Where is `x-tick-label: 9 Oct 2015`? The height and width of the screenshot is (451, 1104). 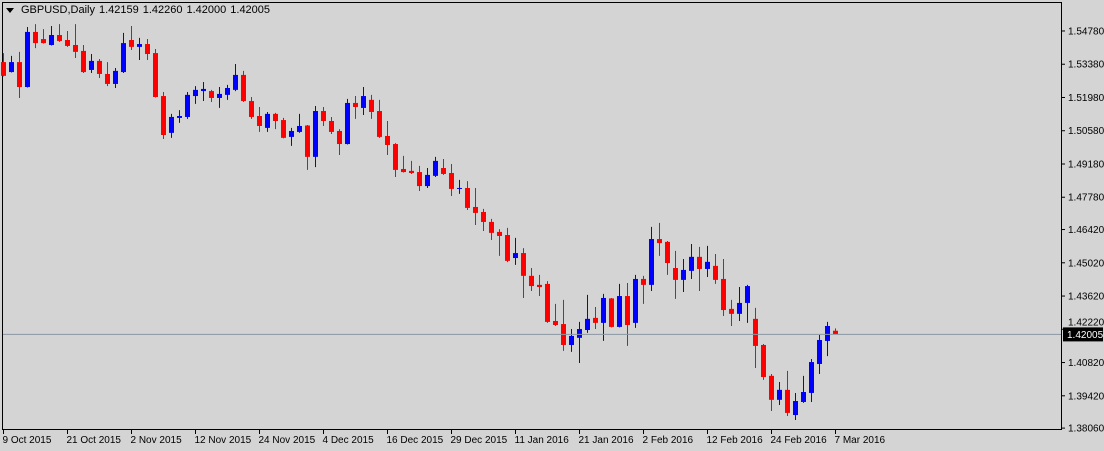 x-tick-label: 9 Oct 2015 is located at coordinates (27, 440).